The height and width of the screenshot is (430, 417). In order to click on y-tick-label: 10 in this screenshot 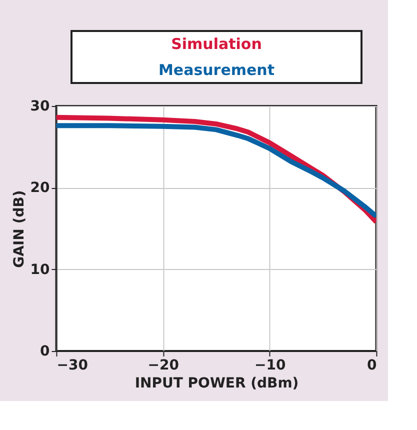, I will do `click(40, 270)`.